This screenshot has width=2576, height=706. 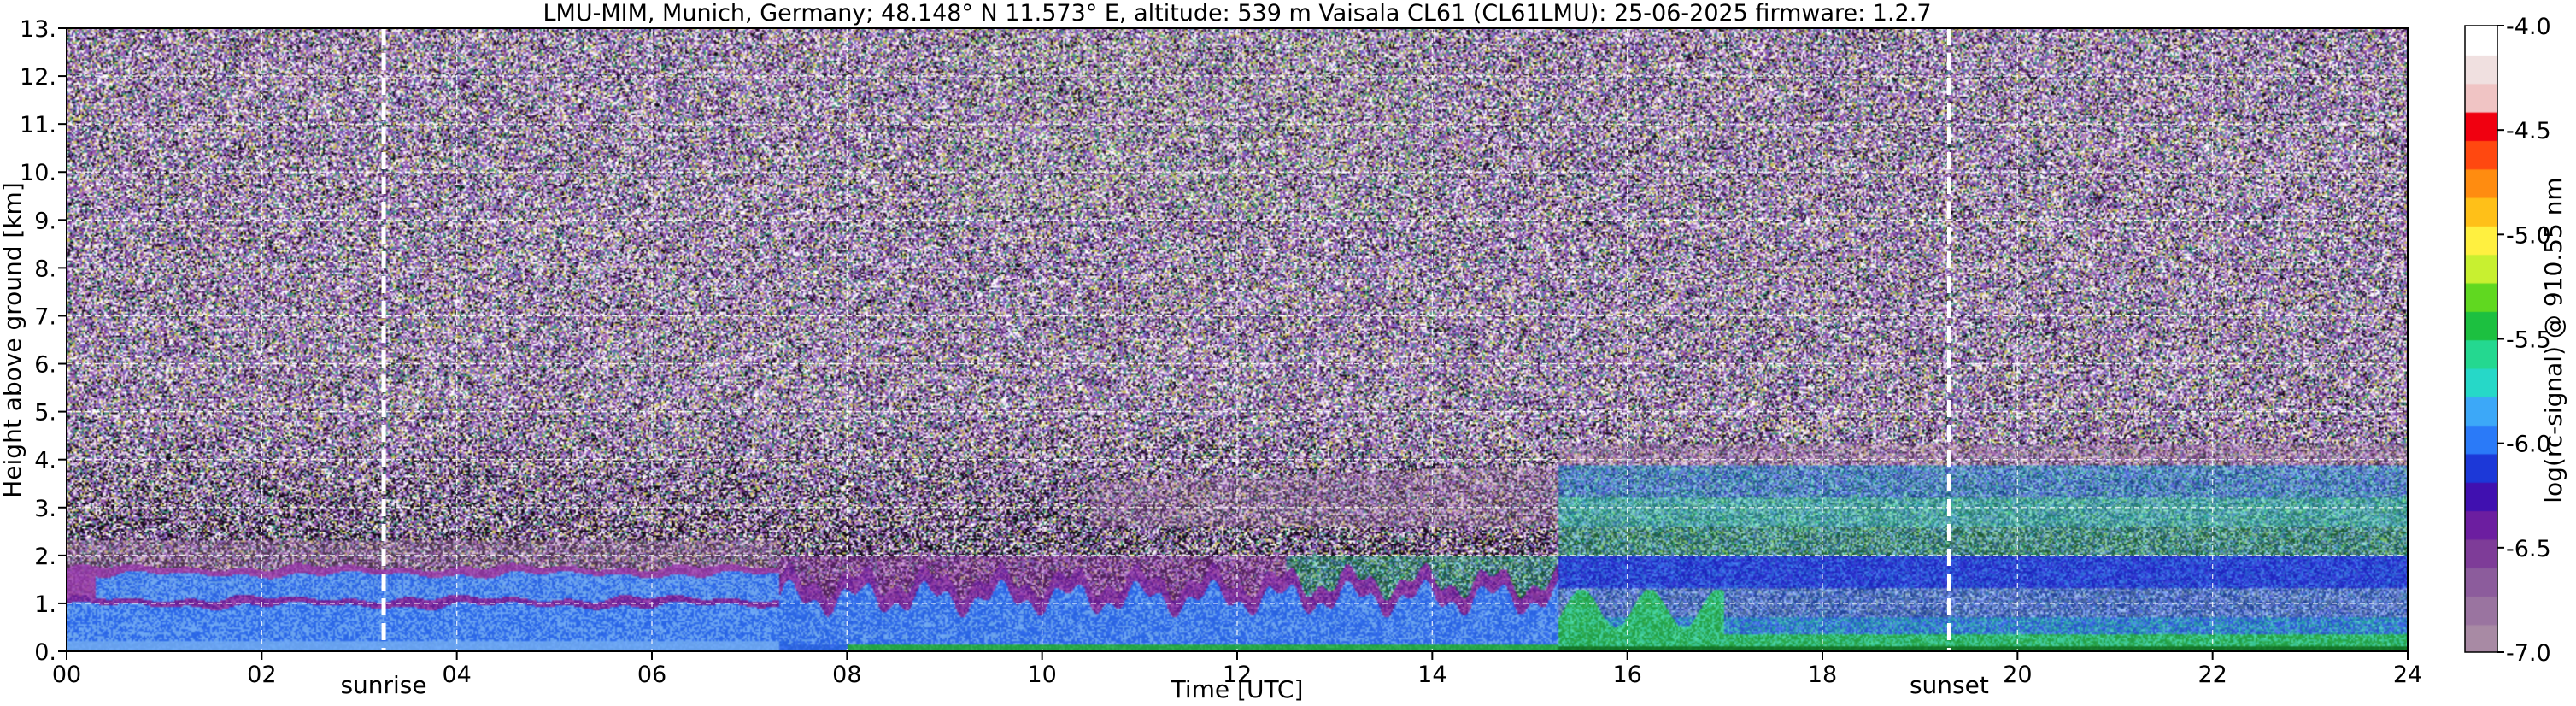 What do you see at coordinates (45, 461) in the screenshot?
I see `y-tick-label: 4.` at bounding box center [45, 461].